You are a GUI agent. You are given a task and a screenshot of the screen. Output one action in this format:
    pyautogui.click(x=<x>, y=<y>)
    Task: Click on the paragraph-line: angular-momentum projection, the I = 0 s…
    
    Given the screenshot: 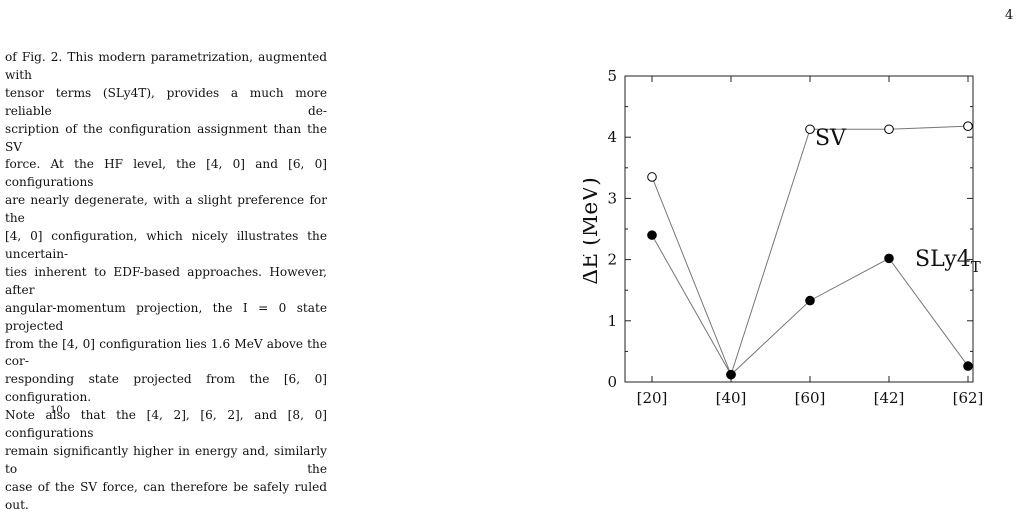 What is the action you would take?
    pyautogui.click(x=166, y=316)
    